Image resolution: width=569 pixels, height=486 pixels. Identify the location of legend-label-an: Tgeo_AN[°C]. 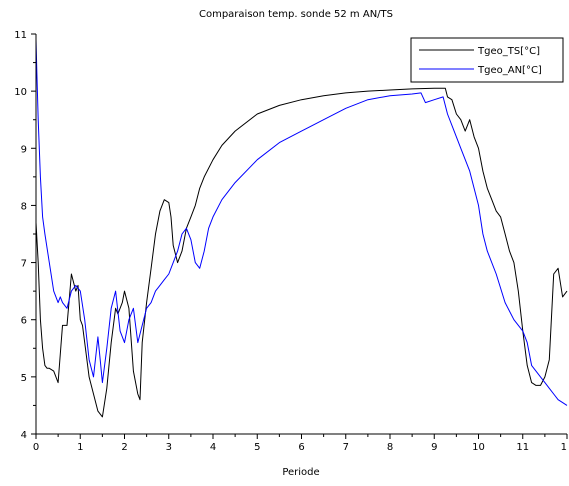
(509, 70).